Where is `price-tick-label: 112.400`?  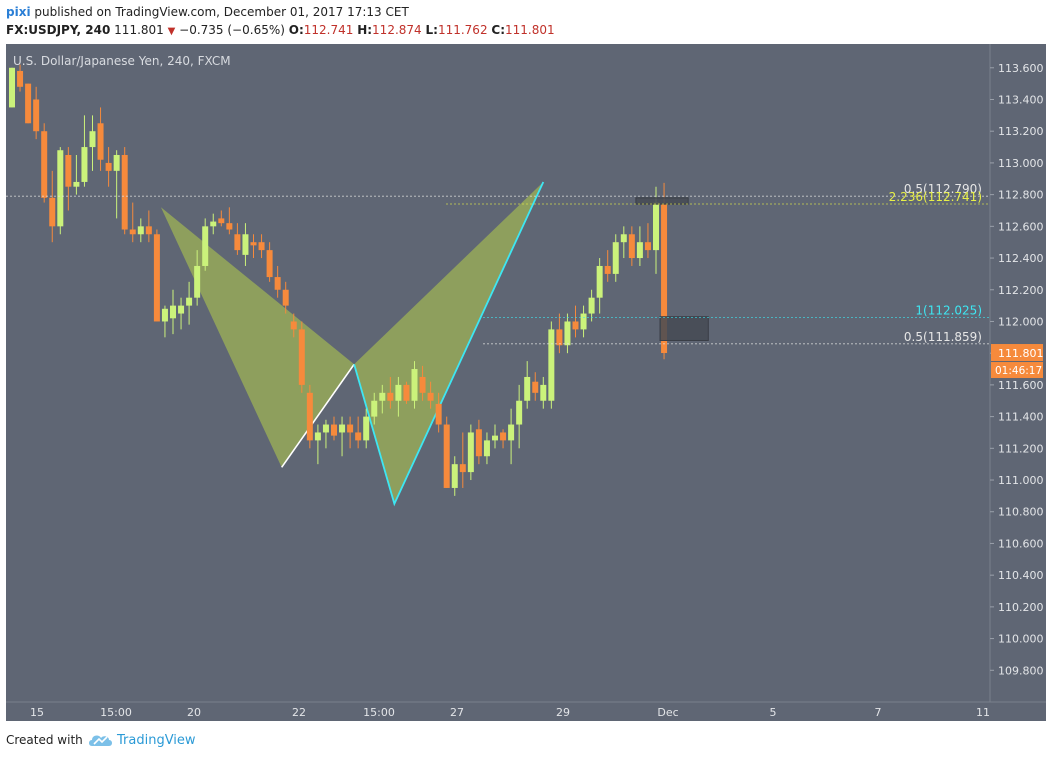 price-tick-label: 112.400 is located at coordinates (1021, 258).